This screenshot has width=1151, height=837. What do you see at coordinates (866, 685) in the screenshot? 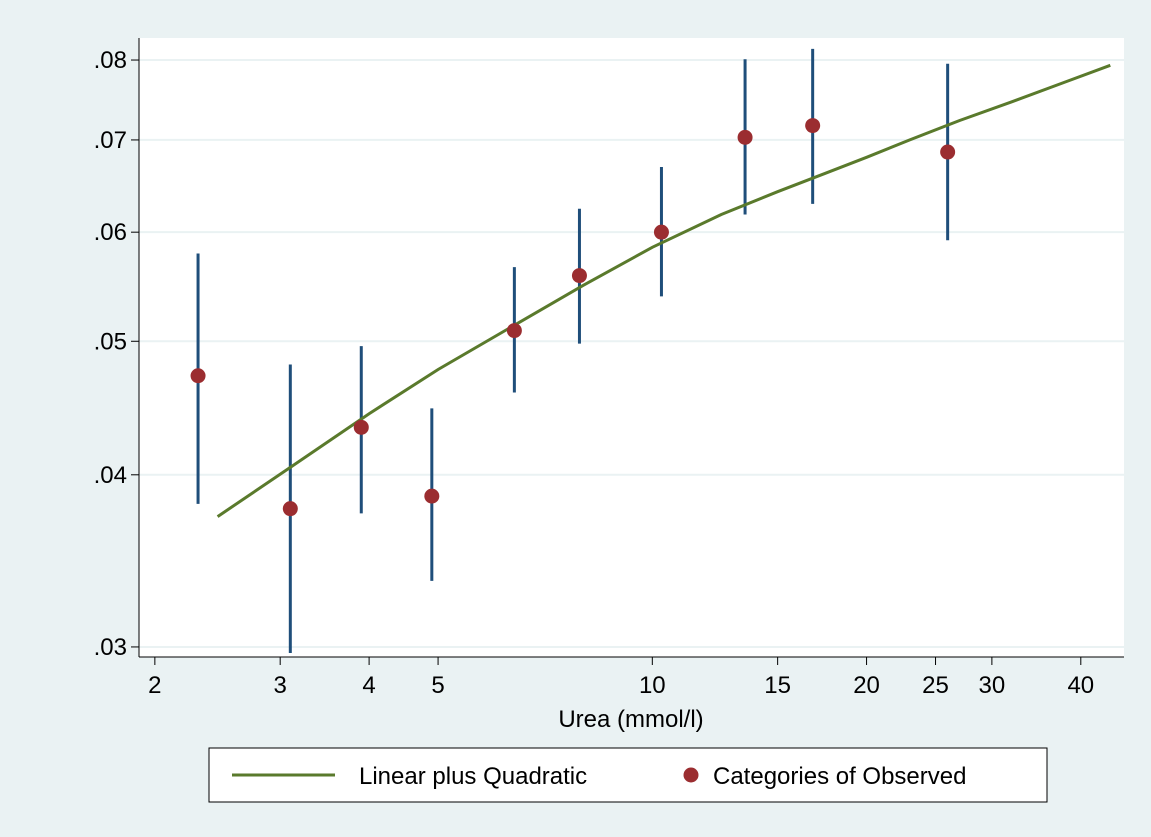
I see `x-tick-label: 20` at bounding box center [866, 685].